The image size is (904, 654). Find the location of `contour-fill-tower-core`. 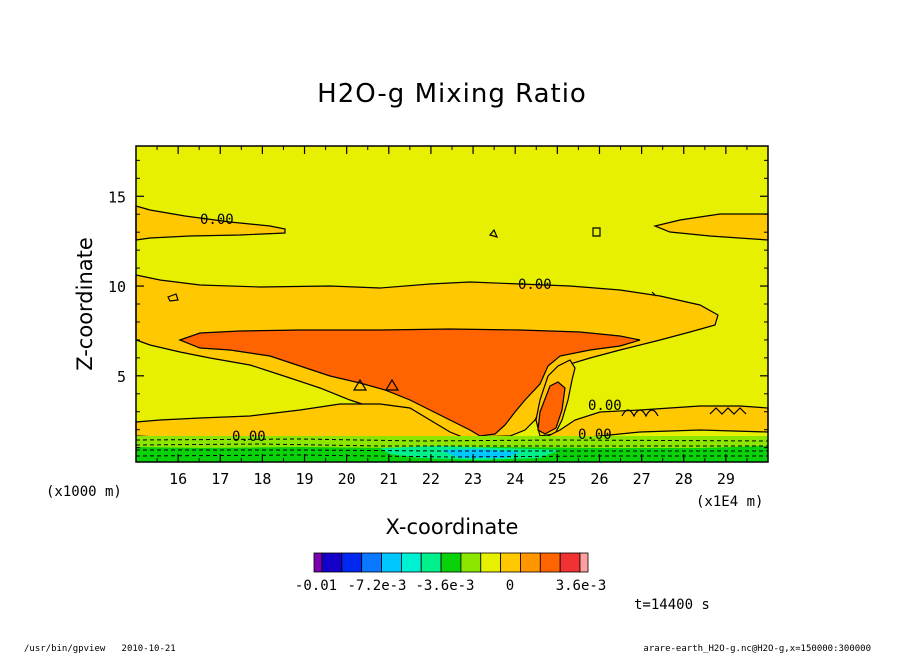

contour-fill-tower-core is located at coordinates (551, 408).